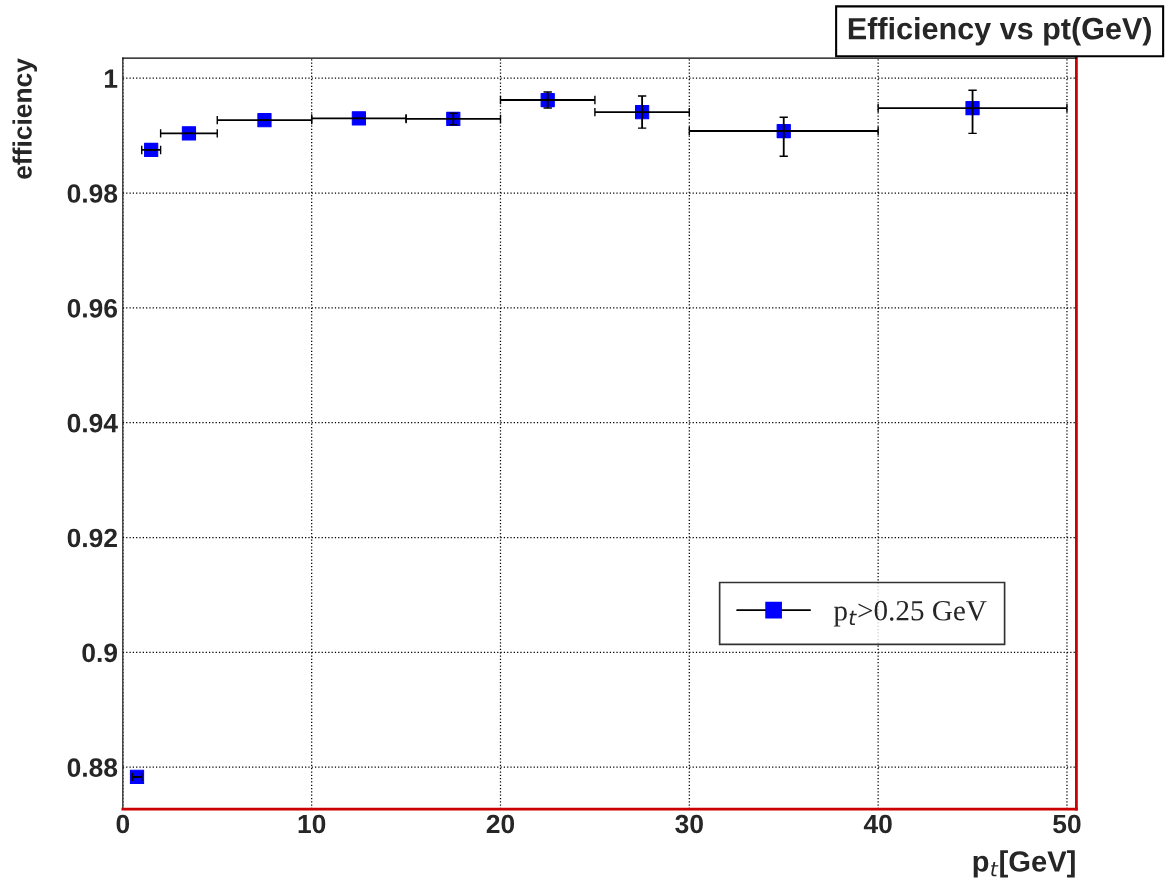  Describe the element at coordinates (92, 767) in the screenshot. I see `y-tick-label: 0.88` at that location.